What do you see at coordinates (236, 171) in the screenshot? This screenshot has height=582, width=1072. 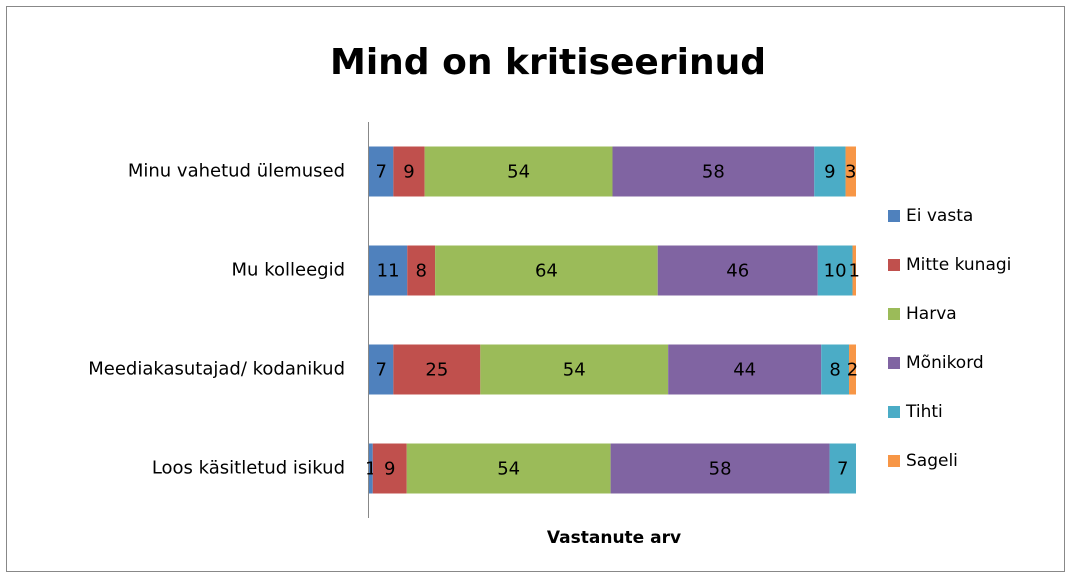 I see `y-tick-label: Minu vahetud ülemused` at bounding box center [236, 171].